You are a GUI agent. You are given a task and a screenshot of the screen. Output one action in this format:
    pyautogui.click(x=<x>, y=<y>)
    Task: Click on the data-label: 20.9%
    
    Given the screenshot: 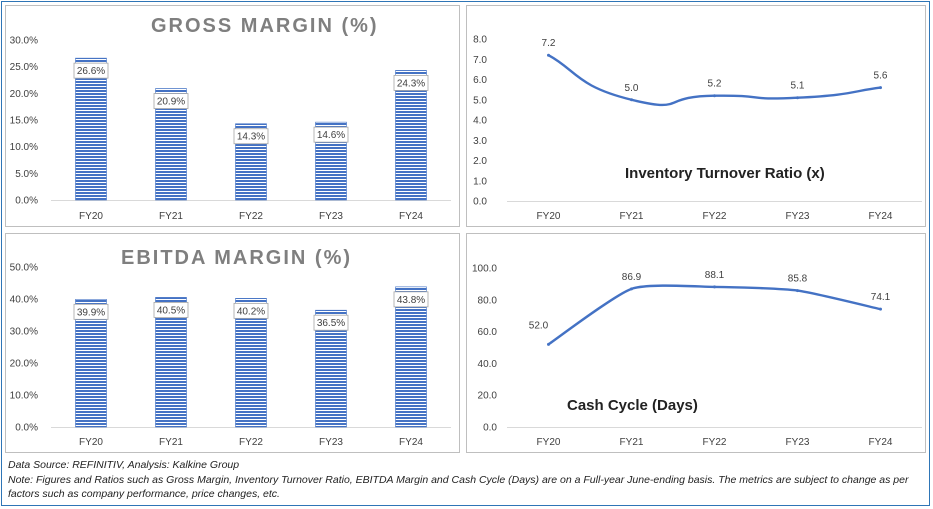 What is the action you would take?
    pyautogui.click(x=171, y=102)
    